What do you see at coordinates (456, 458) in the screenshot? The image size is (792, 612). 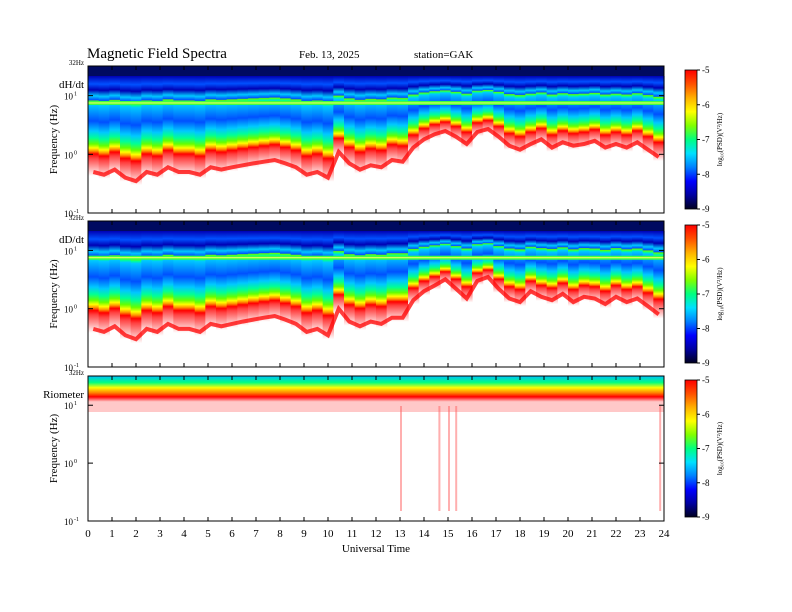 I see `riometer-streak` at bounding box center [456, 458].